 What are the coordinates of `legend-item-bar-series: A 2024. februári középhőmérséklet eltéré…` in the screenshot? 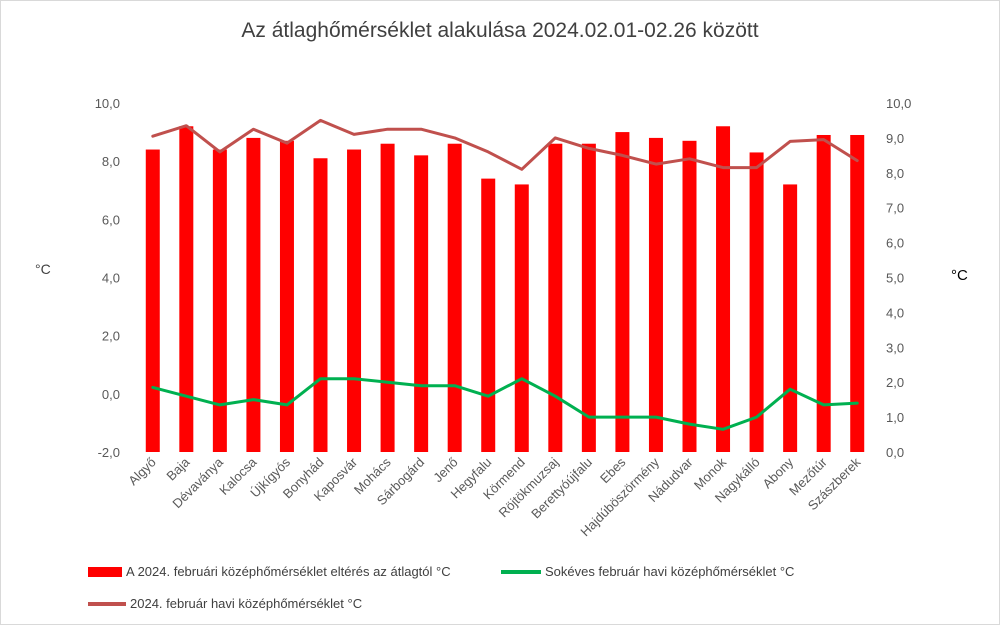 It's located at (269, 571).